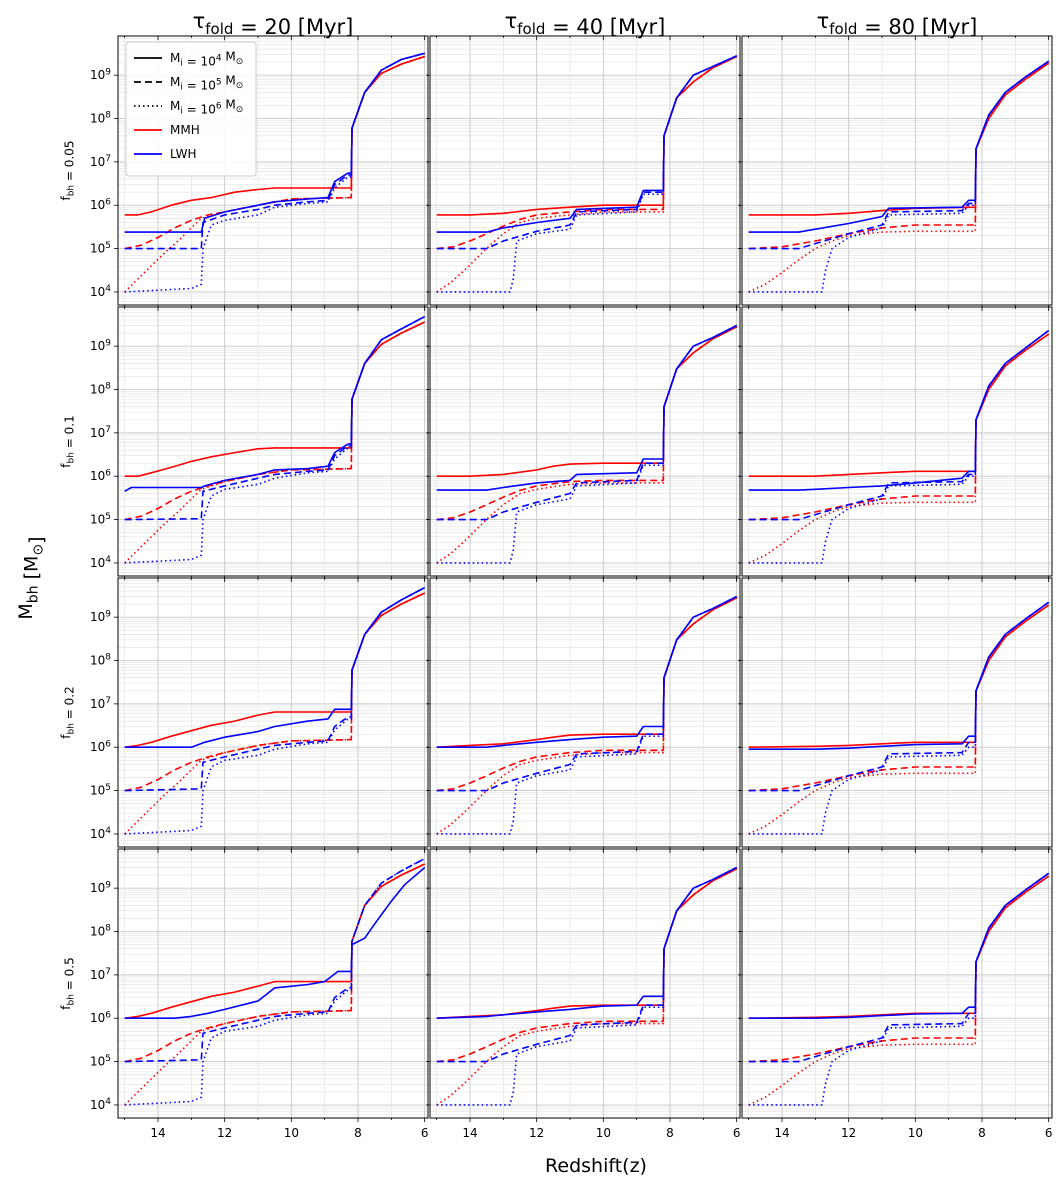  I want to click on row-label: fbh = 0.05, so click(67, 170).